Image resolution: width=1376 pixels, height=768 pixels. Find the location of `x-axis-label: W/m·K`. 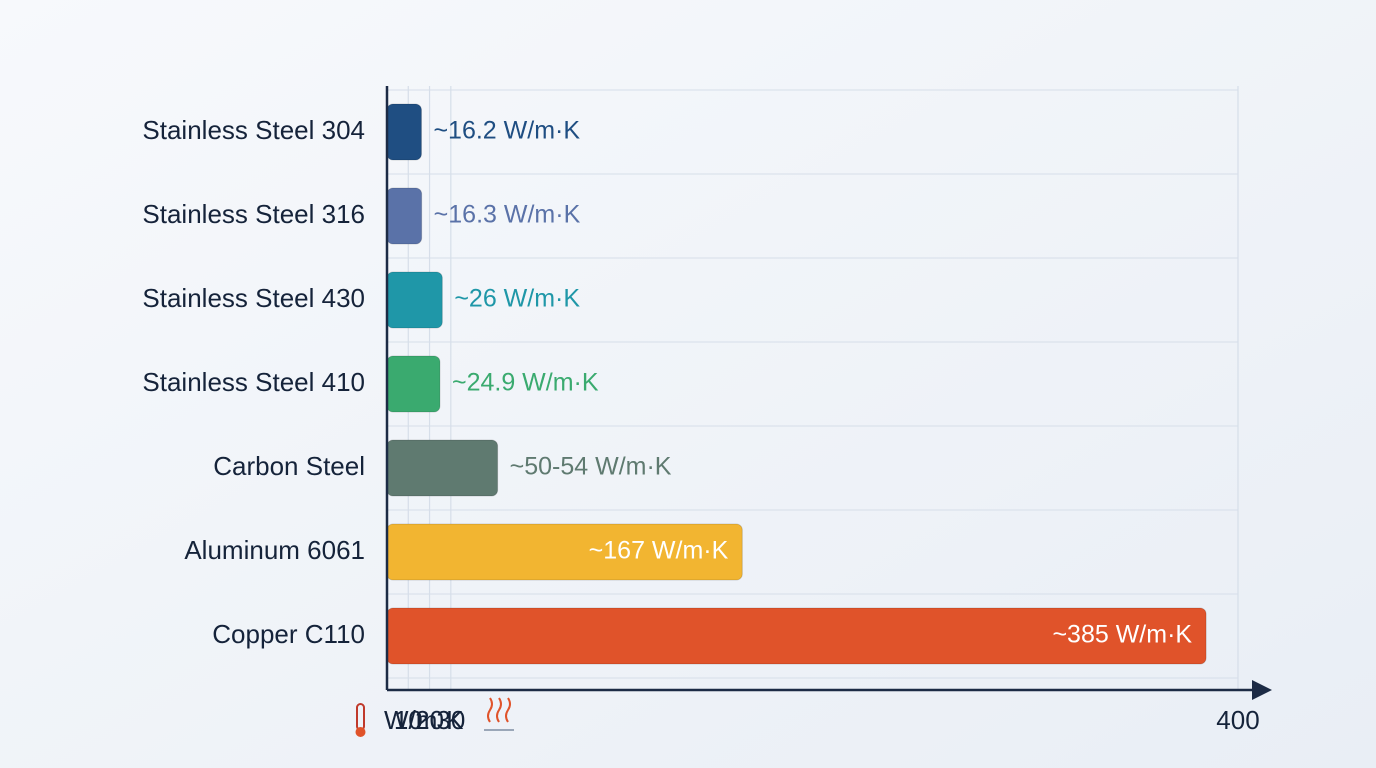

x-axis-label: W/m·K is located at coordinates (424, 720).